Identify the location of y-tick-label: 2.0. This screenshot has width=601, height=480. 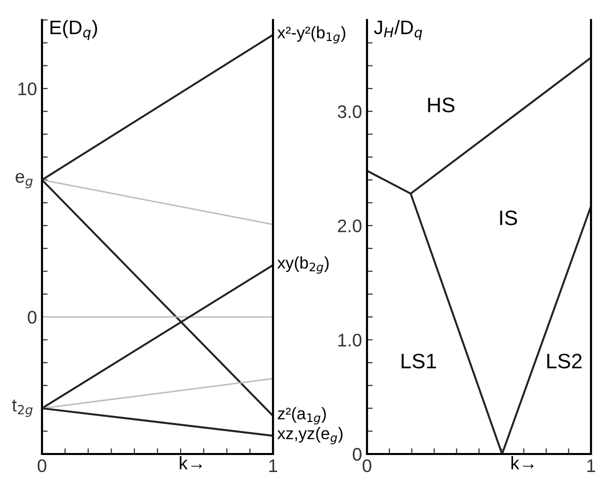
(350, 226).